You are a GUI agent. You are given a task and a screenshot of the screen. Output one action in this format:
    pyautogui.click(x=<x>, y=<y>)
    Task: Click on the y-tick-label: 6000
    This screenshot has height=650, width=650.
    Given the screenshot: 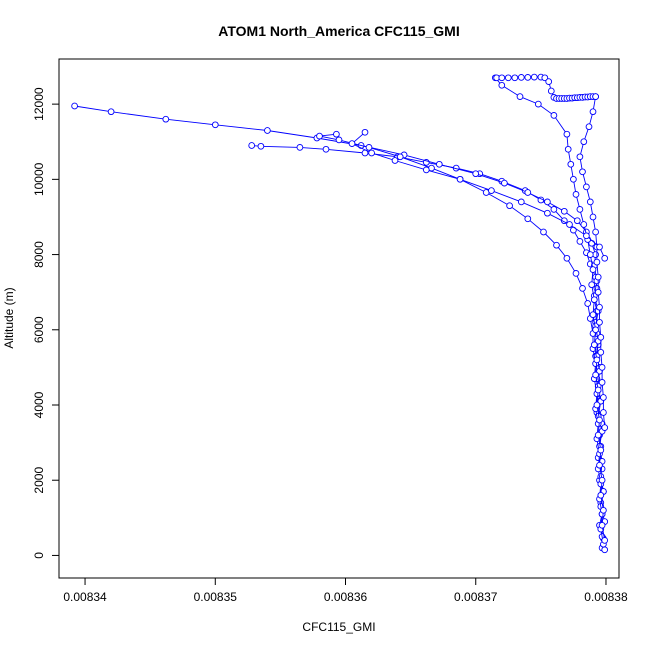 What is the action you would take?
    pyautogui.click(x=39, y=329)
    